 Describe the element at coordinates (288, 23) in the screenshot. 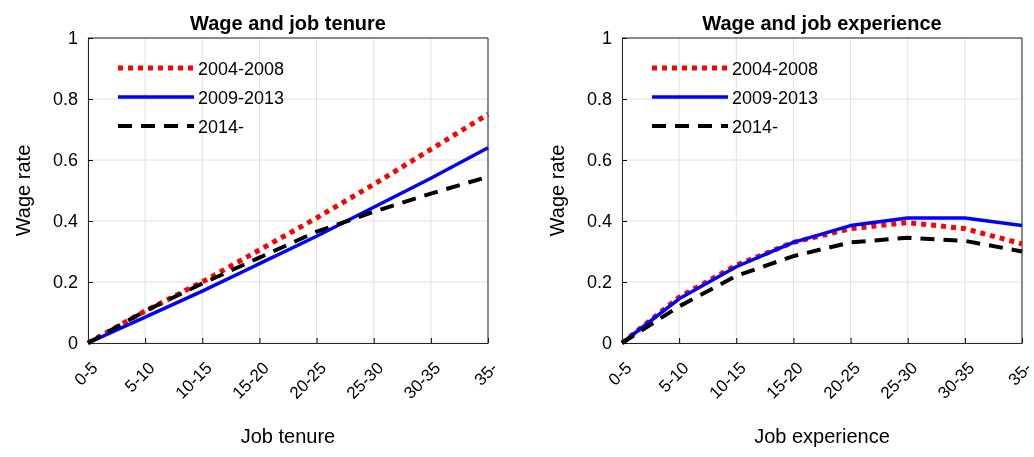

I see `chart-title: Wage and job tenure` at that location.